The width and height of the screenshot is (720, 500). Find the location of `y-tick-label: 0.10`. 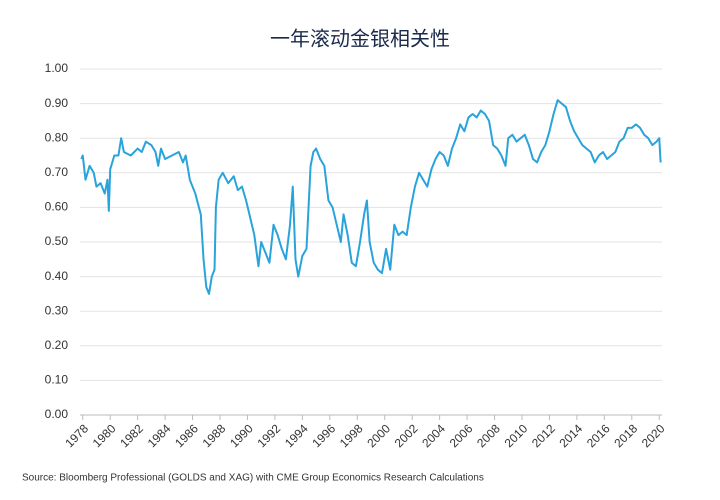

y-tick-label: 0.10 is located at coordinates (57, 380).